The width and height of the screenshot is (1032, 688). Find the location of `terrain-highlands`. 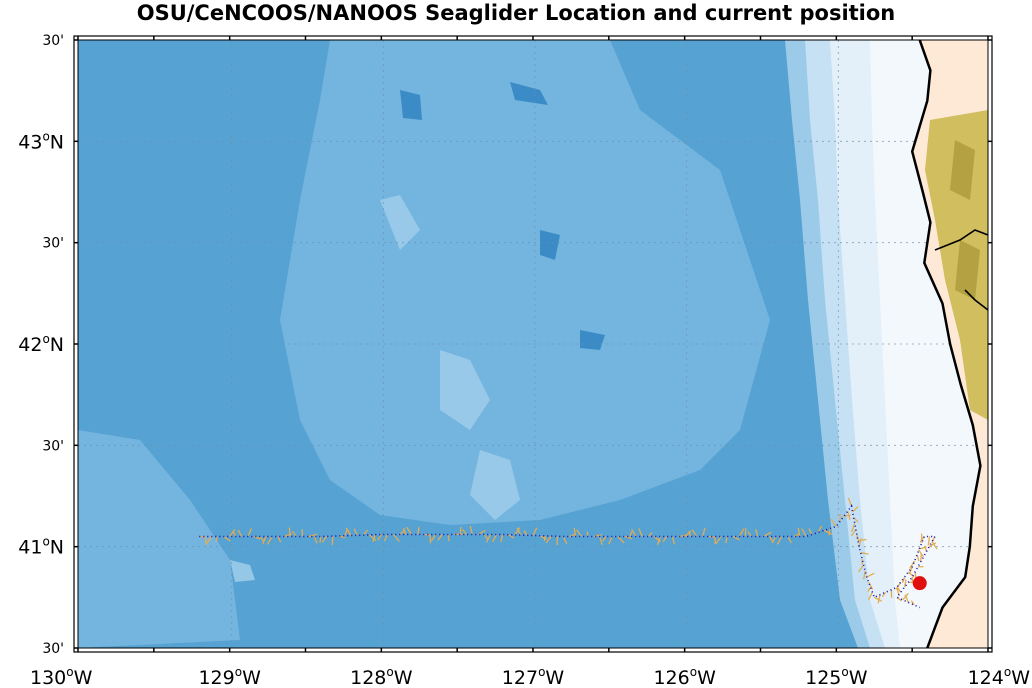

terrain-highlands is located at coordinates (956, 265).